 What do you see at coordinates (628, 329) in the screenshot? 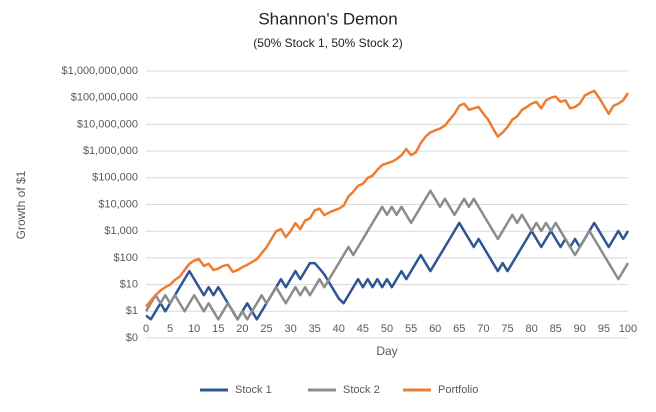
I see `x-tick-label: 100` at bounding box center [628, 329].